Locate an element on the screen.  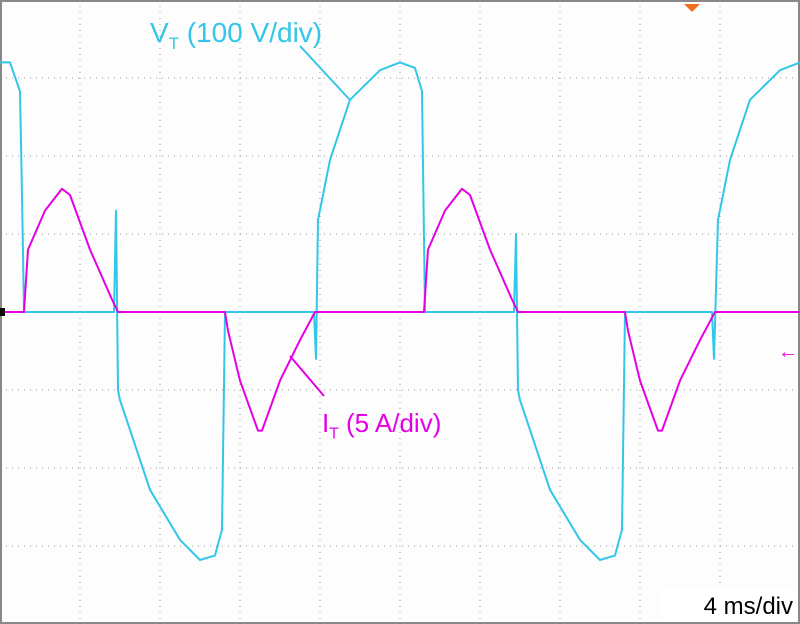
annotation: VT (100 V/div) is located at coordinates (236, 35).